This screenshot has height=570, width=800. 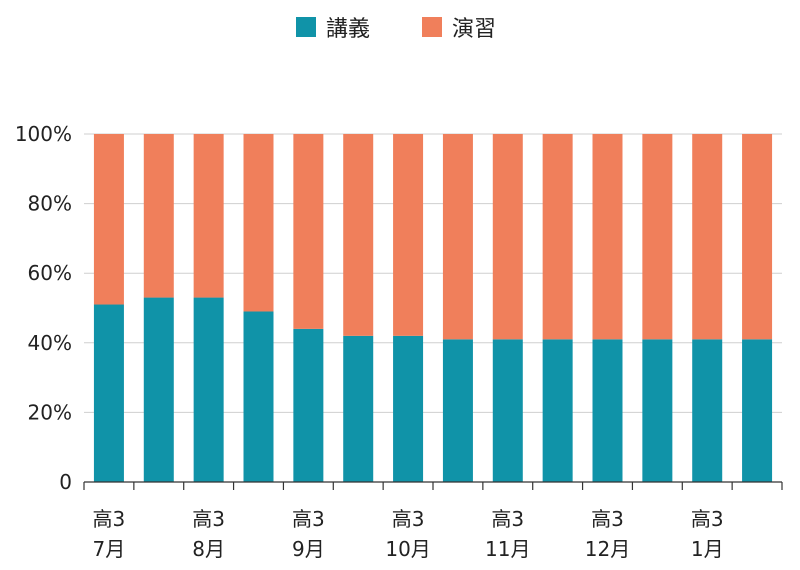 What do you see at coordinates (348, 29) in the screenshot?
I see `legend-label-lecture: 講義` at bounding box center [348, 29].